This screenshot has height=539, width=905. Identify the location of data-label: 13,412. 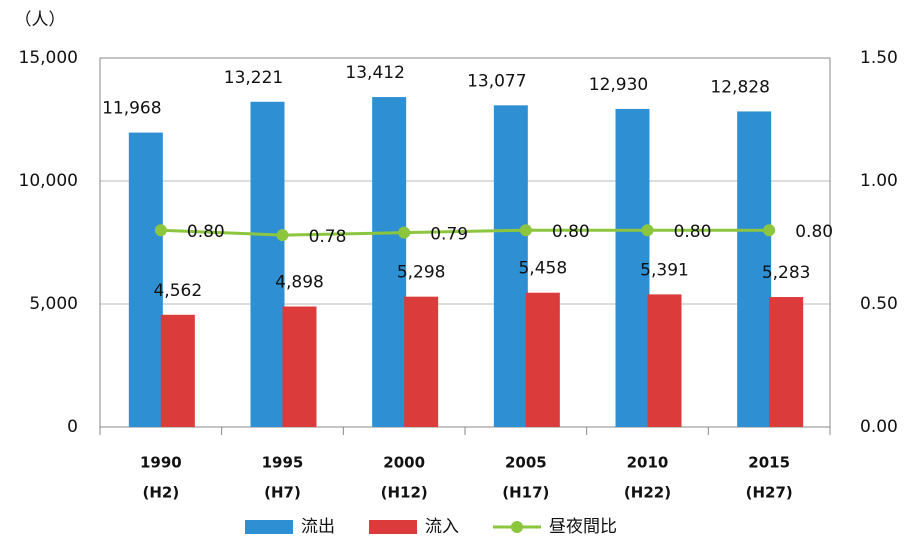
(374, 73).